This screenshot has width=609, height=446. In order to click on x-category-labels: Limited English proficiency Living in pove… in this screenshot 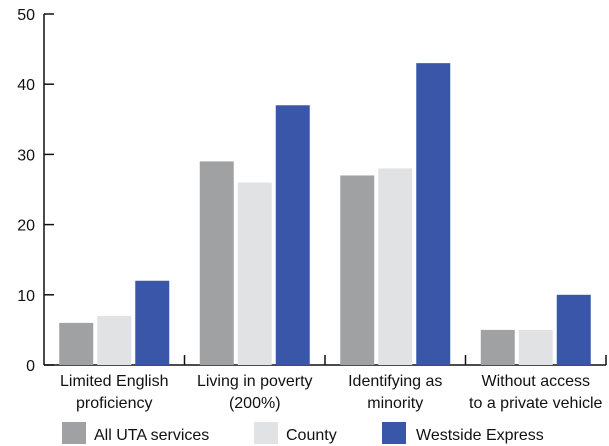, I will do `click(331, 392)`.